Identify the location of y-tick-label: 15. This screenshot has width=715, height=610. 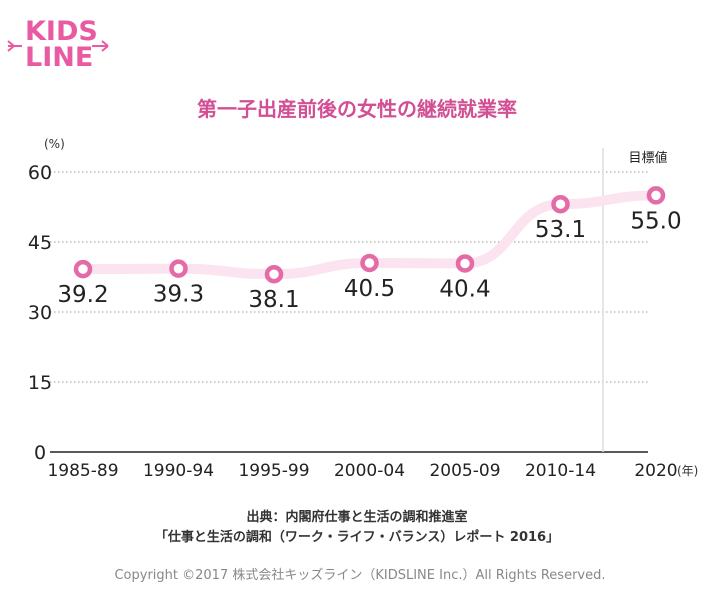
(40, 383).